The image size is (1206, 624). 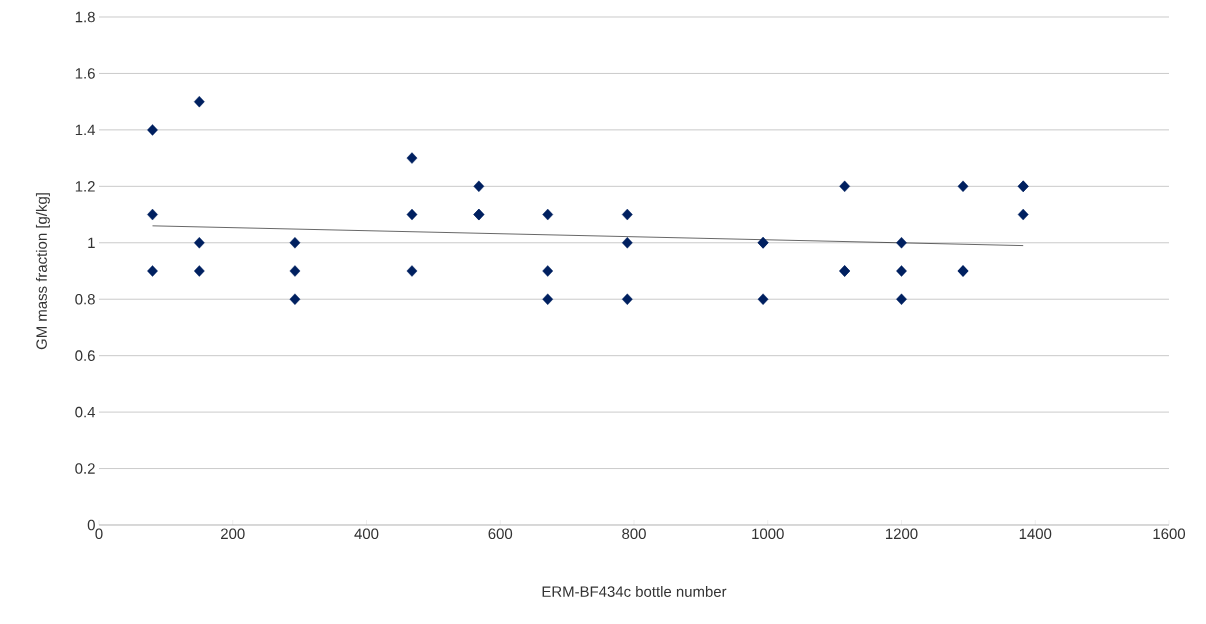 I want to click on x-tick-label: 1600, so click(x=1169, y=534).